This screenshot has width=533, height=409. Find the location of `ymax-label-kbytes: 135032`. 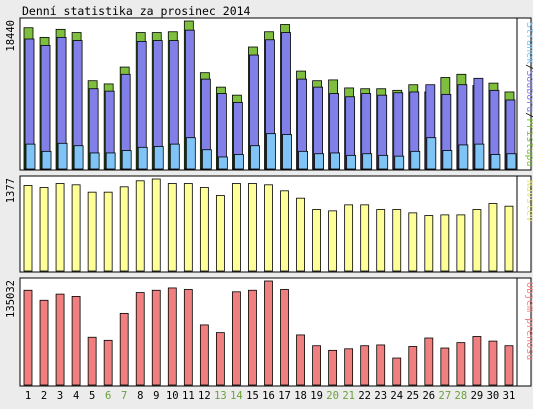

ymax-label-kbytes: 135032 is located at coordinates (11, 299).